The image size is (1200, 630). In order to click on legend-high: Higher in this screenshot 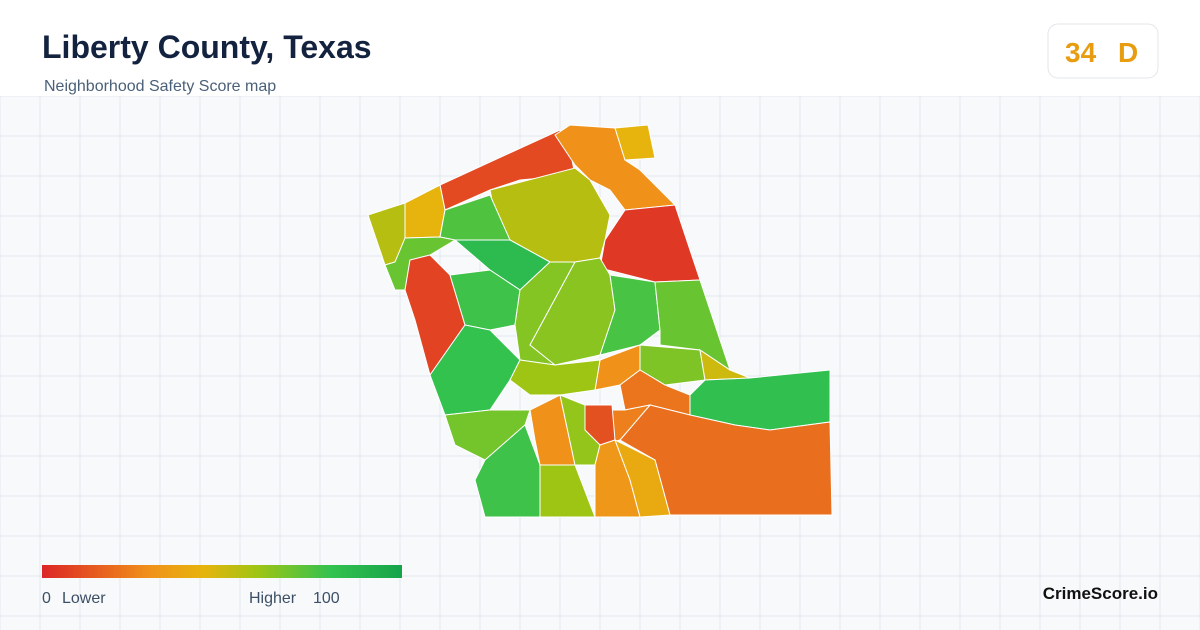, I will do `click(273, 598)`.